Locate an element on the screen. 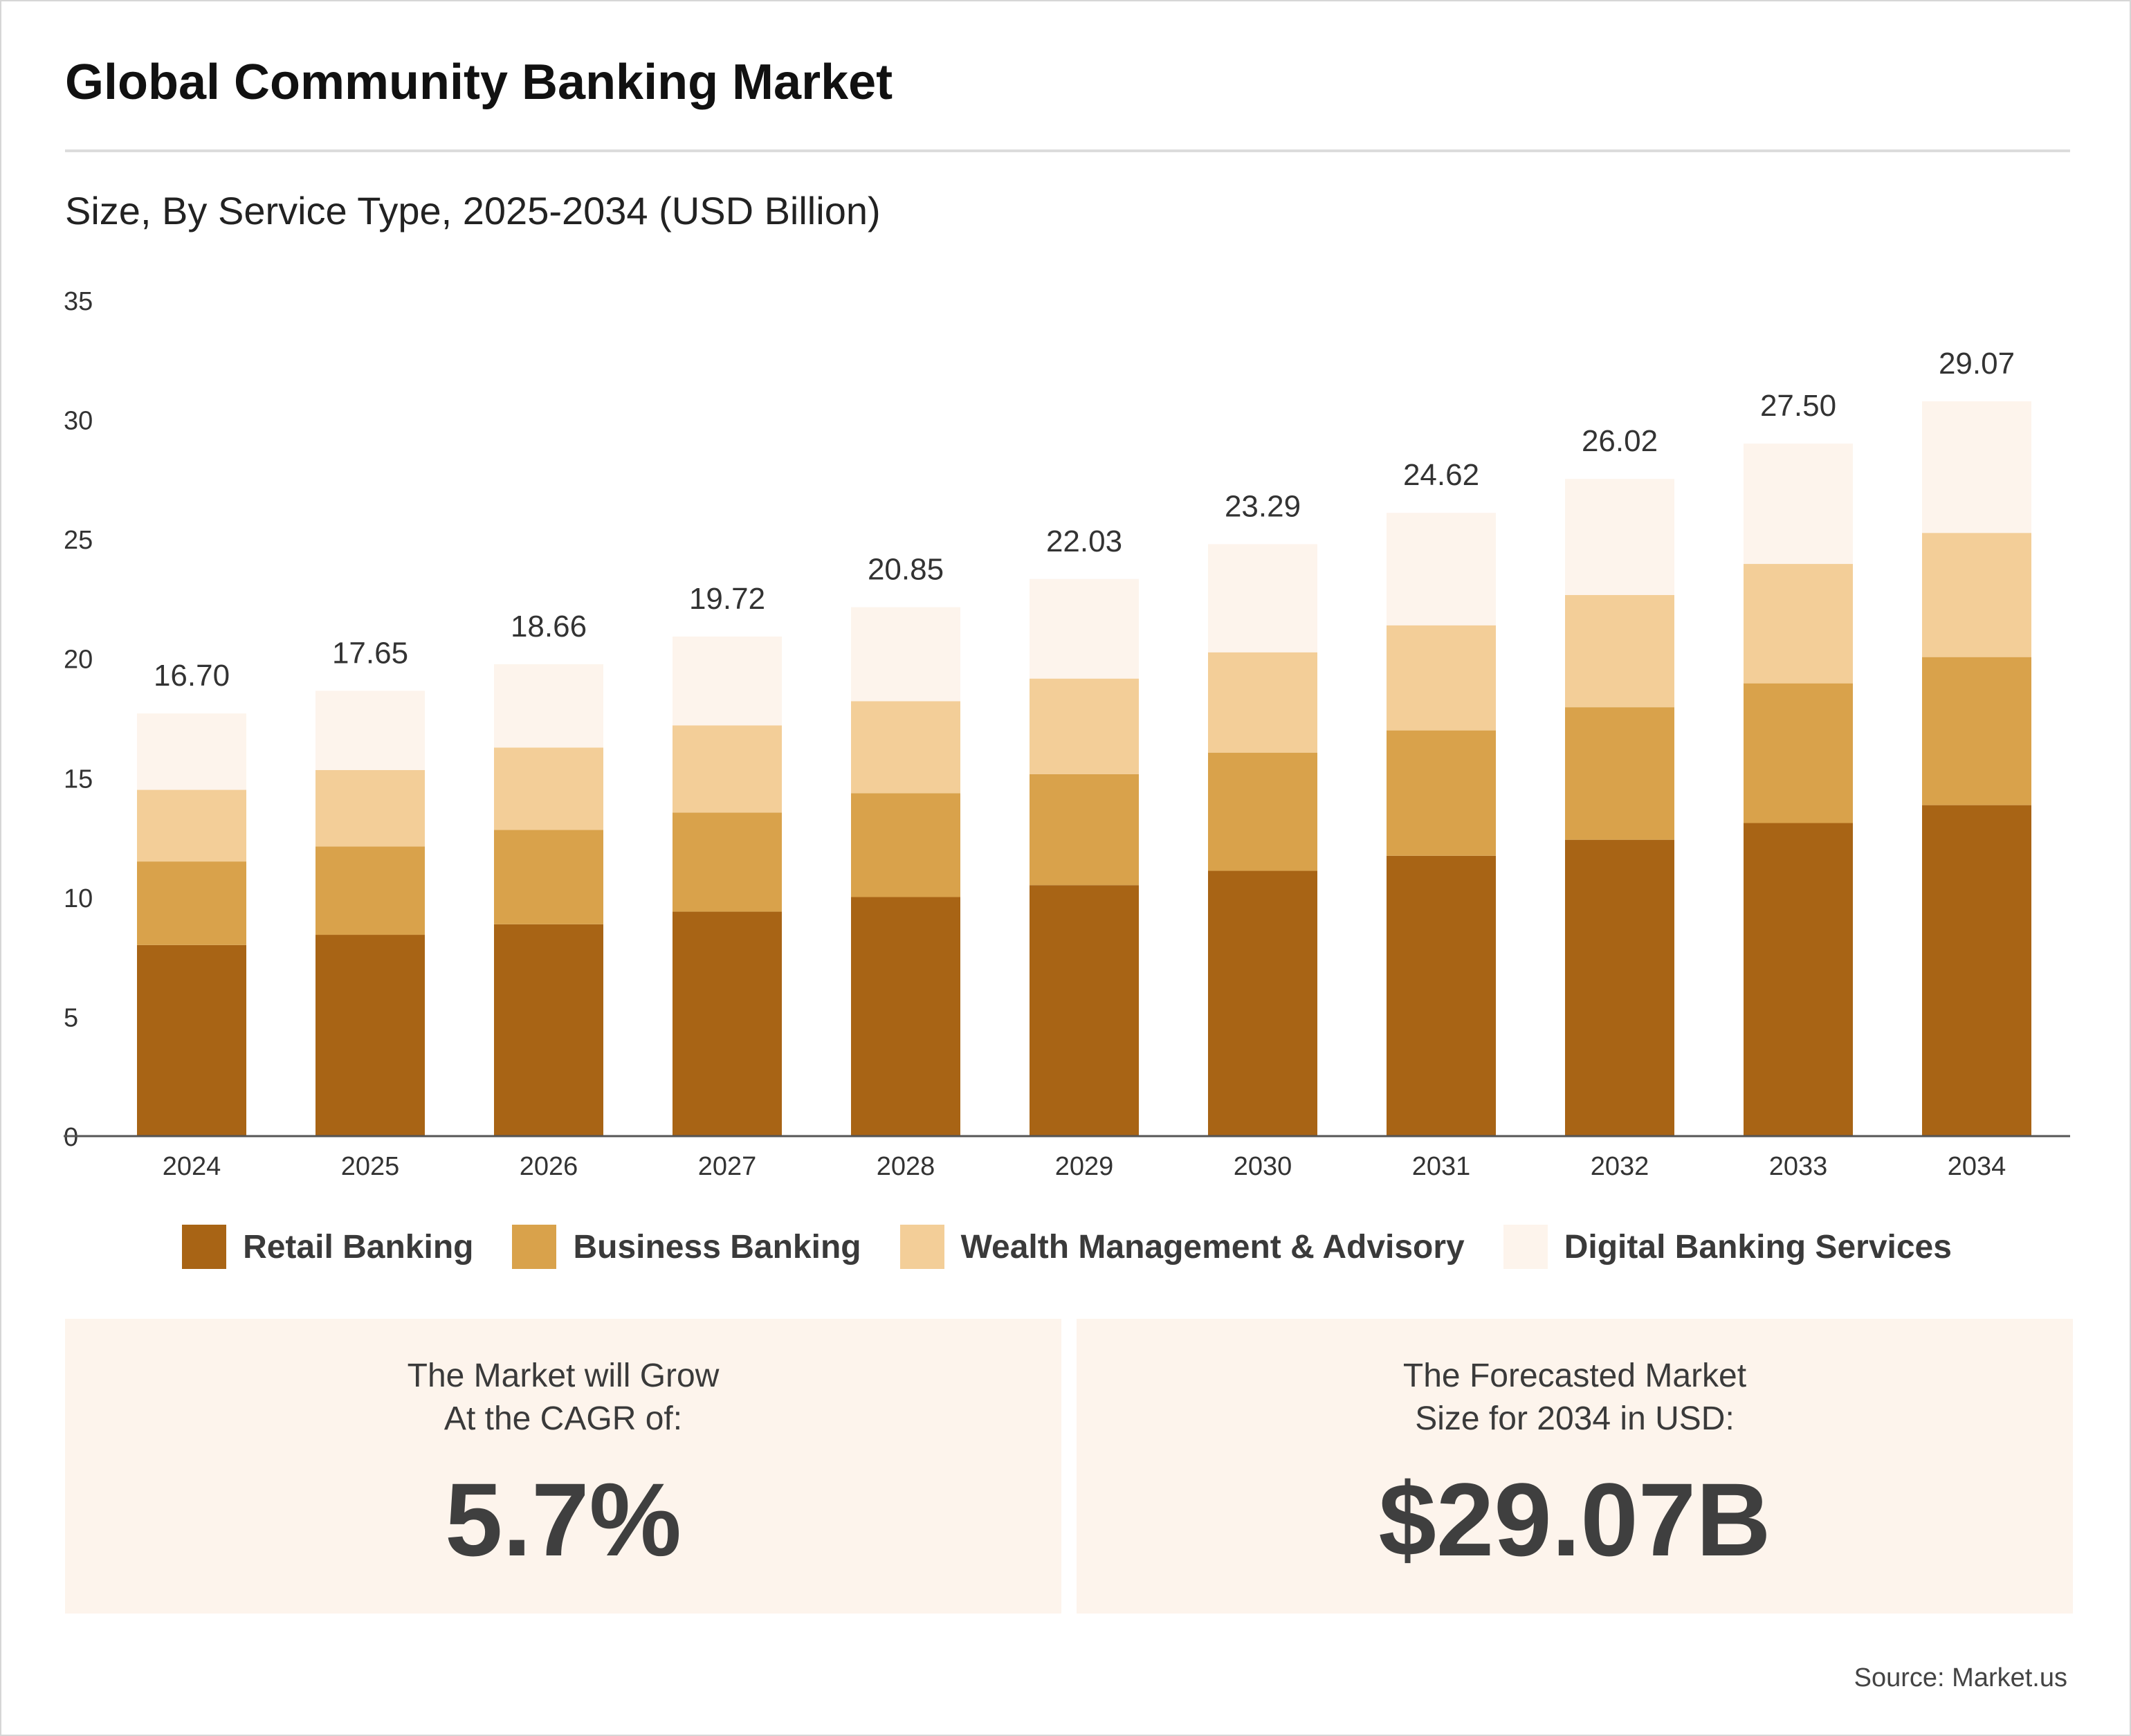 This screenshot has height=1736, width=2131. y-tick-label-25: 25 is located at coordinates (78, 541).